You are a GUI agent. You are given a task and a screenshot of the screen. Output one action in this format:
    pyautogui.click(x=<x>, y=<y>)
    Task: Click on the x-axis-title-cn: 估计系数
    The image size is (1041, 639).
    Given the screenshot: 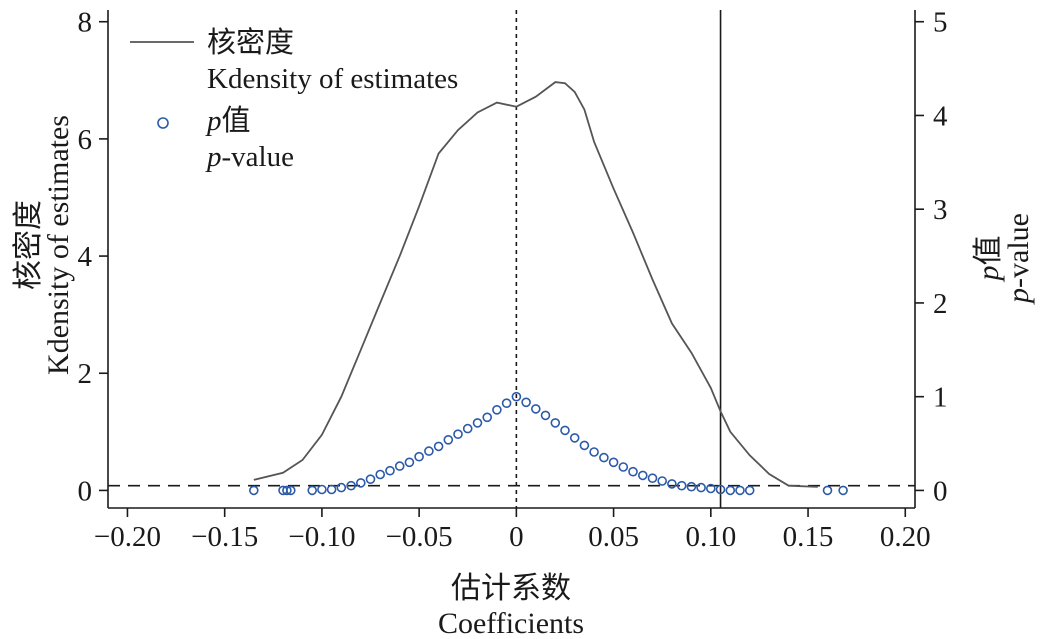 What is the action you would take?
    pyautogui.click(x=511, y=588)
    